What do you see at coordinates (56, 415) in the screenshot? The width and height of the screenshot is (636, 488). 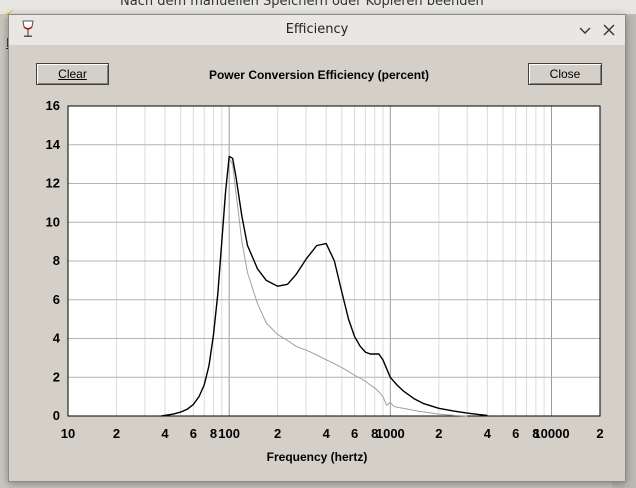 I see `y-tick-label: 0` at bounding box center [56, 415].